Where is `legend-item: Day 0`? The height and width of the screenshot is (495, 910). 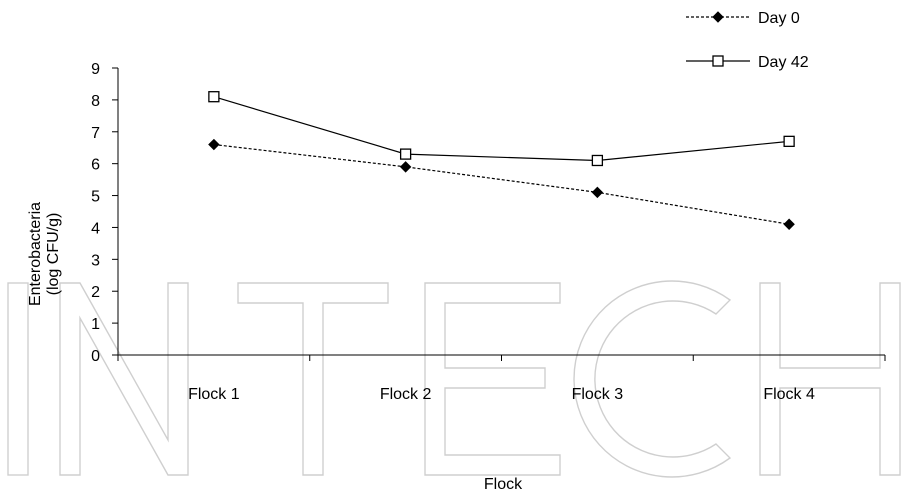
legend-item: Day 0 is located at coordinates (743, 18).